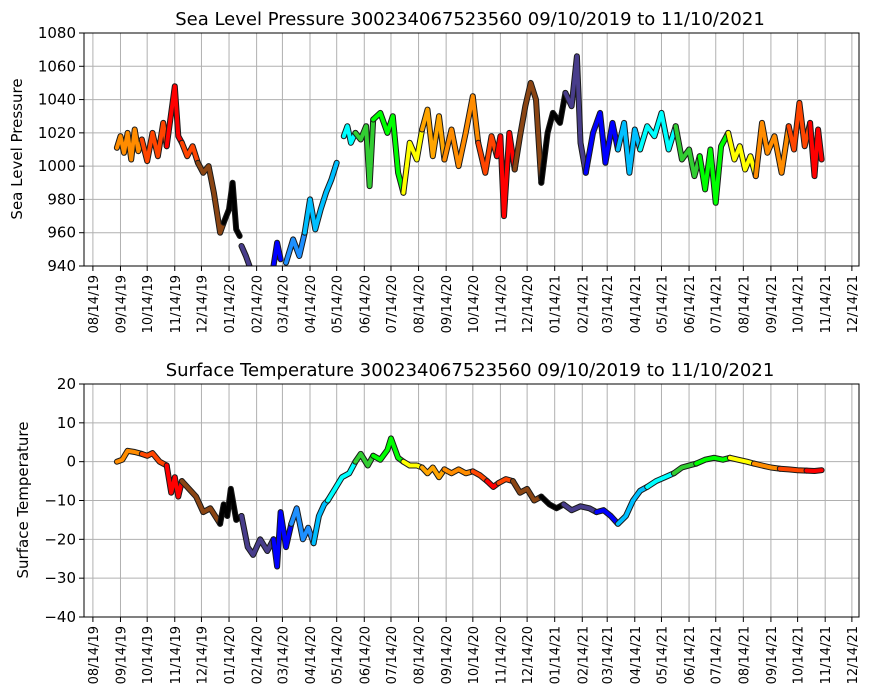  What do you see at coordinates (283, 304) in the screenshot?
I see `pressure-x-tick-label: 03/14/20` at bounding box center [283, 304].